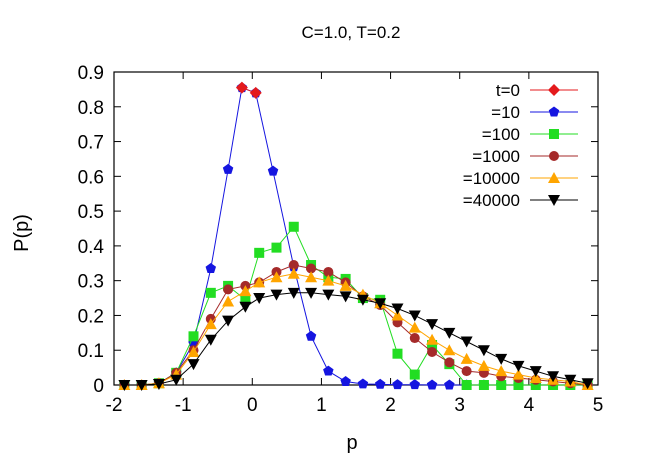 This screenshot has width=654, height=458. I want to click on y-tick-label: 0.5, so click(91, 212).